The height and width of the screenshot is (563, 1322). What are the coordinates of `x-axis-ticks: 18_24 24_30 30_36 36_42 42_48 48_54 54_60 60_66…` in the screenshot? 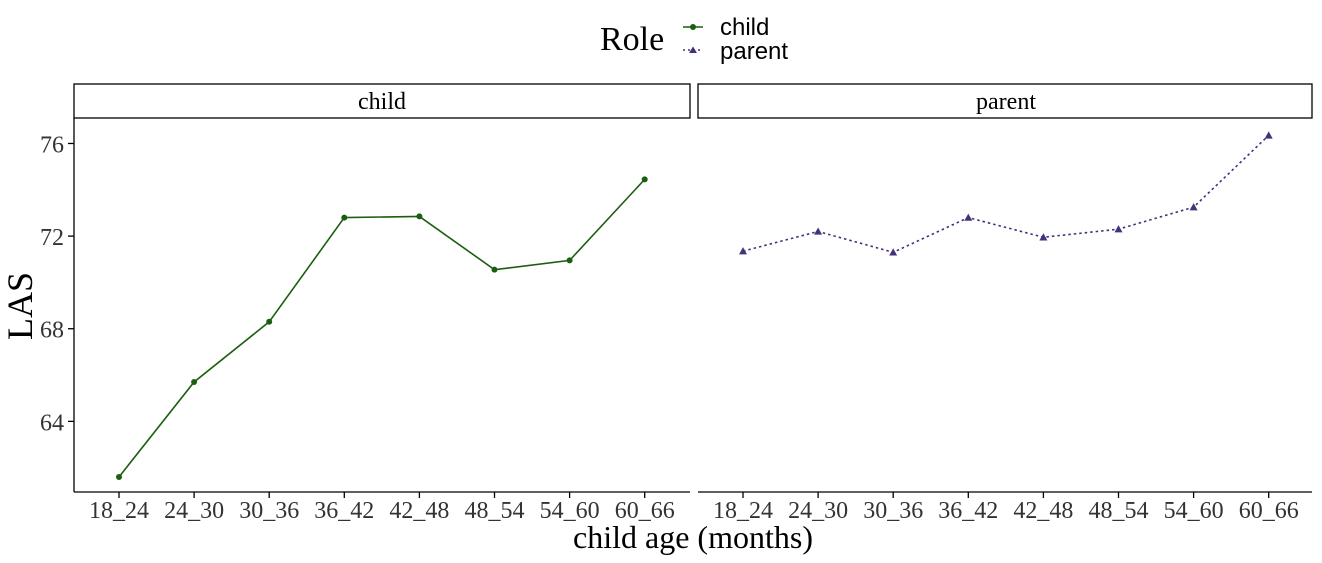 It's located at (694, 508).